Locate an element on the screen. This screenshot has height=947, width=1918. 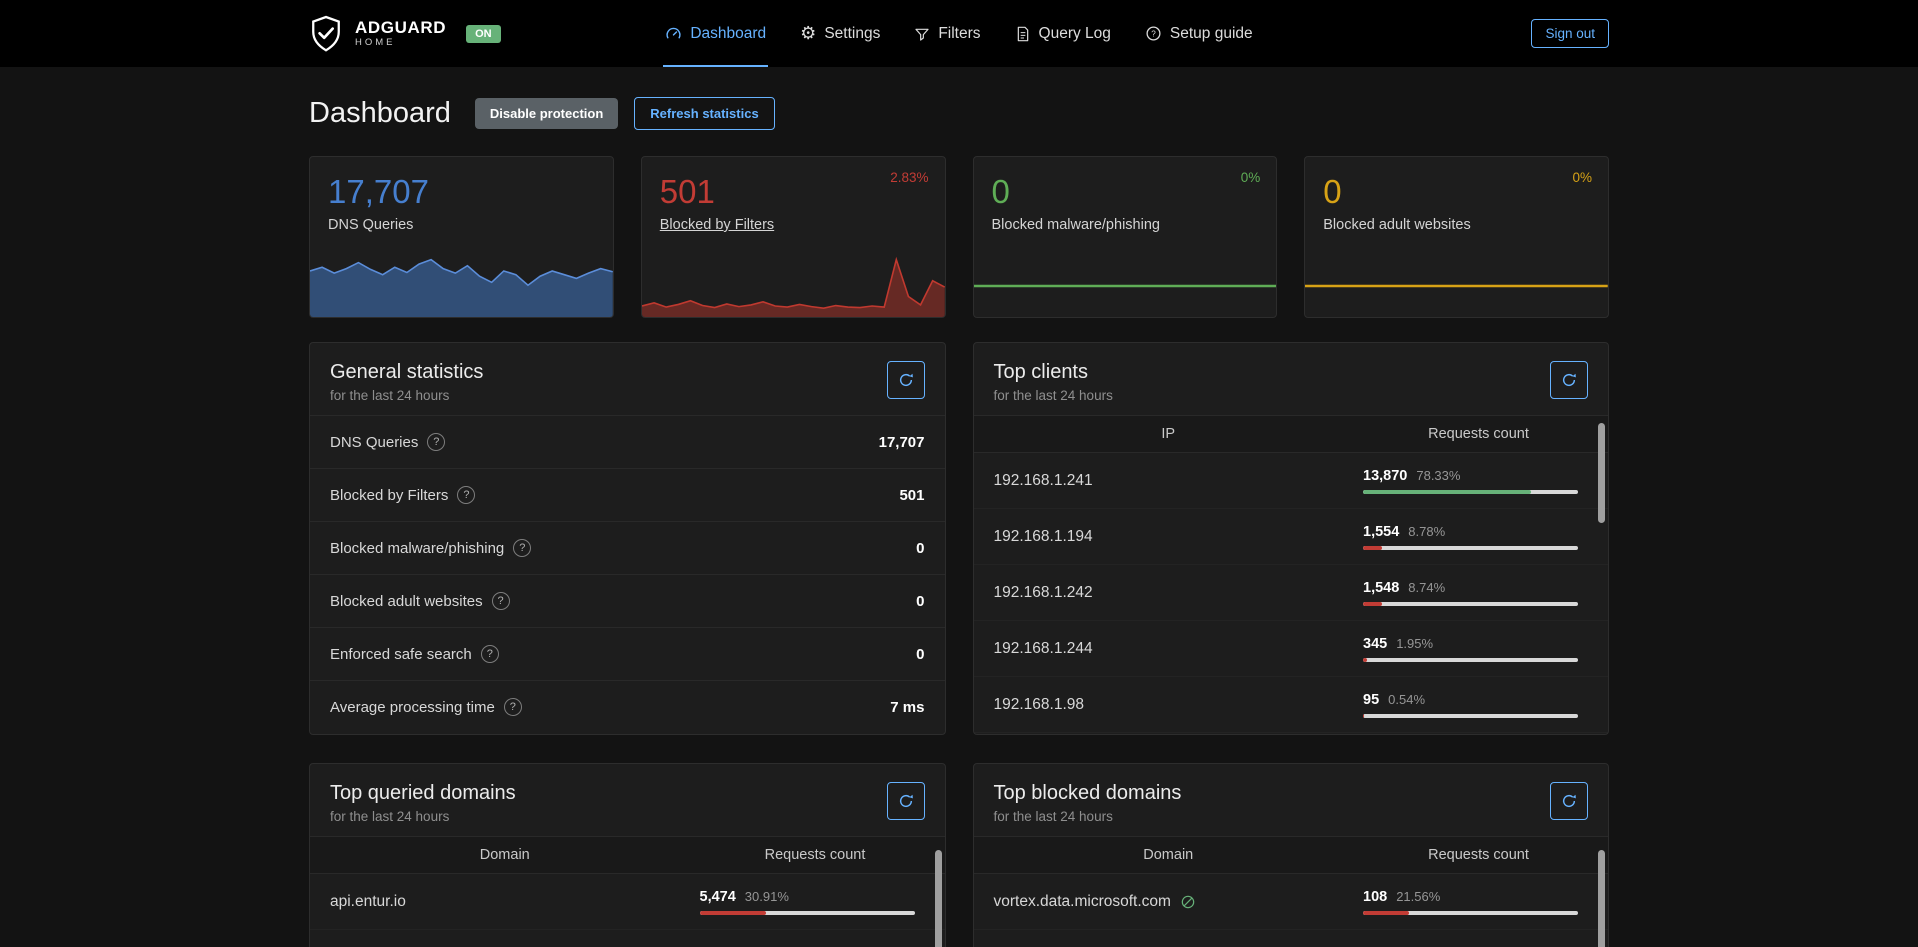
nav-settings: ⚙ Settings is located at coordinates (840, 33).